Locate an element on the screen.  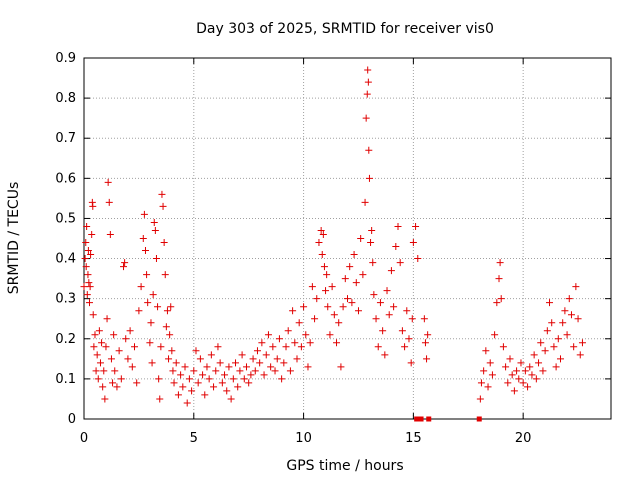
y-tick-label: 0.9 is located at coordinates (65, 58).